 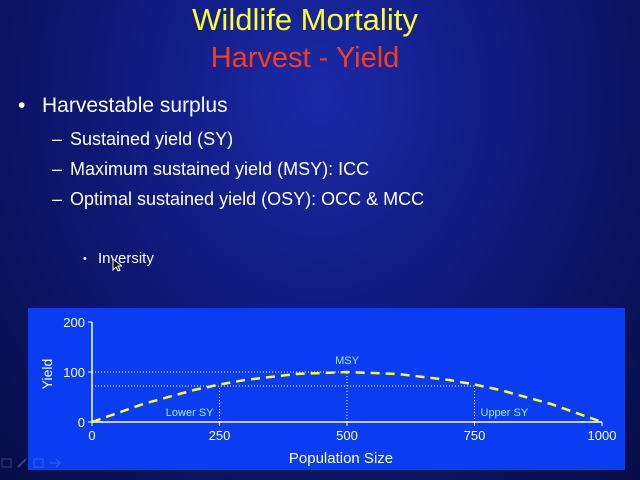 I want to click on subbullet-text: Maximum sustained yield (MSY): ICC, so click(x=220, y=169).